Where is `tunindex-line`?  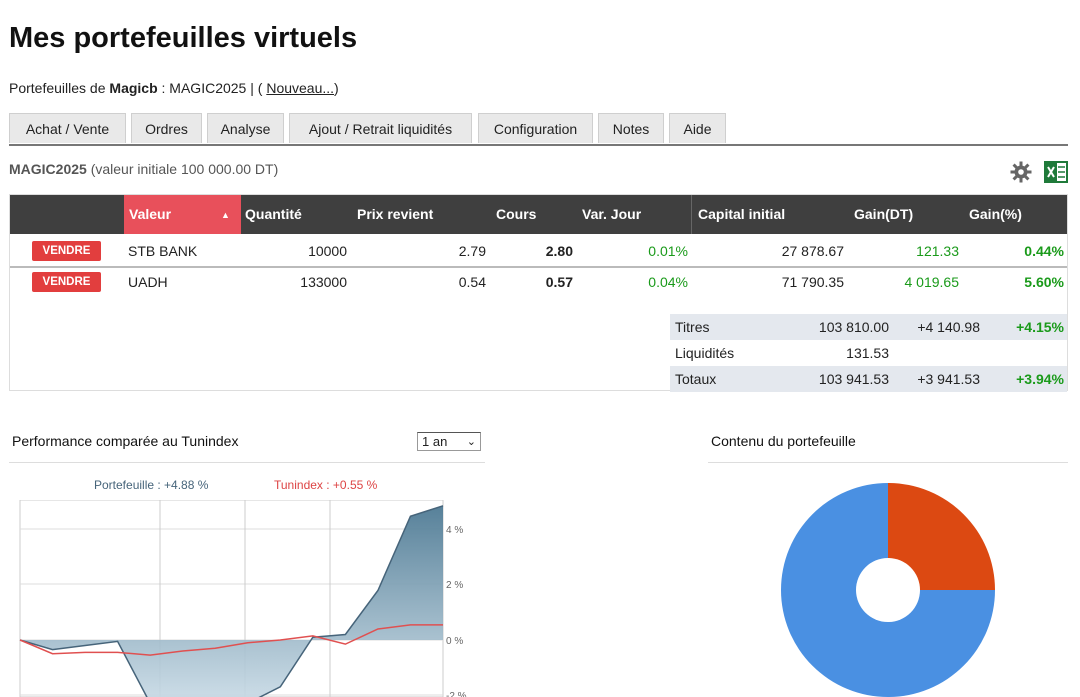
tunindex-line is located at coordinates (231, 640).